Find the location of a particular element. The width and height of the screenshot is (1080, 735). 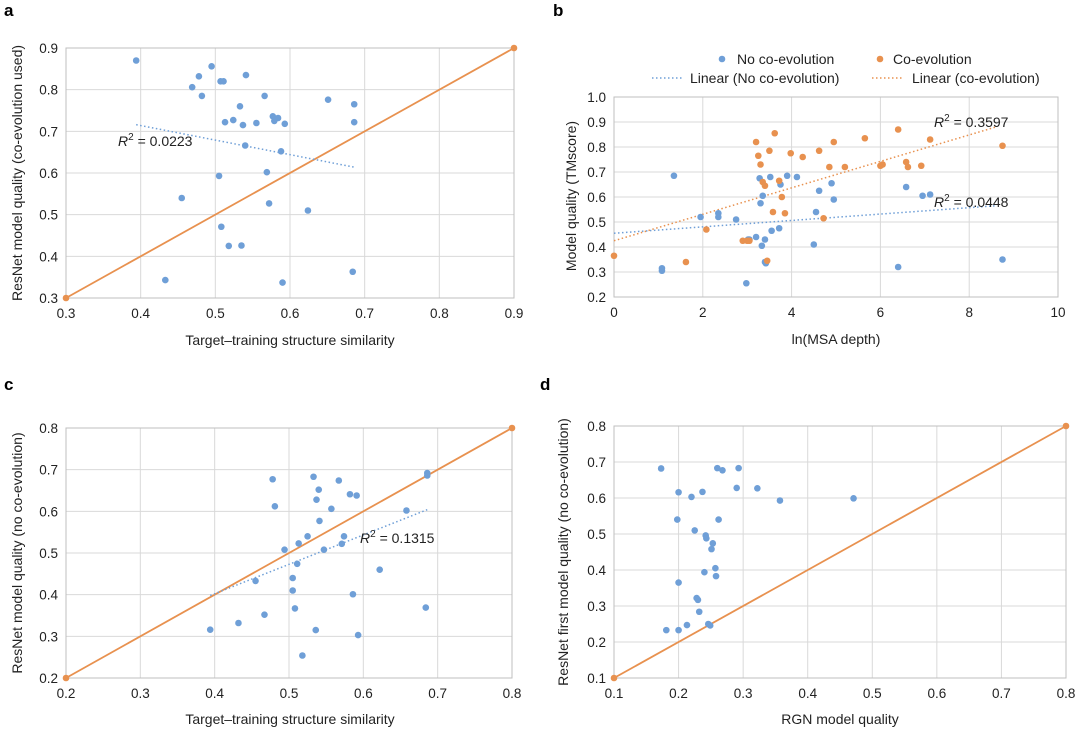

legend-label-linear-no-coevolution: Linear (No co-evolution) is located at coordinates (764, 78).